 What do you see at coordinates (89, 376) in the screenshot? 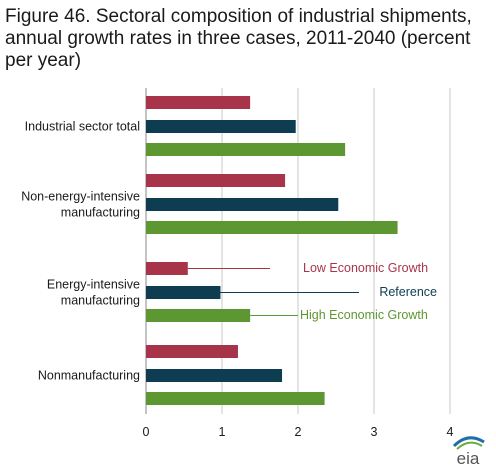
I see `category-label: Nonmanufacturing` at bounding box center [89, 376].